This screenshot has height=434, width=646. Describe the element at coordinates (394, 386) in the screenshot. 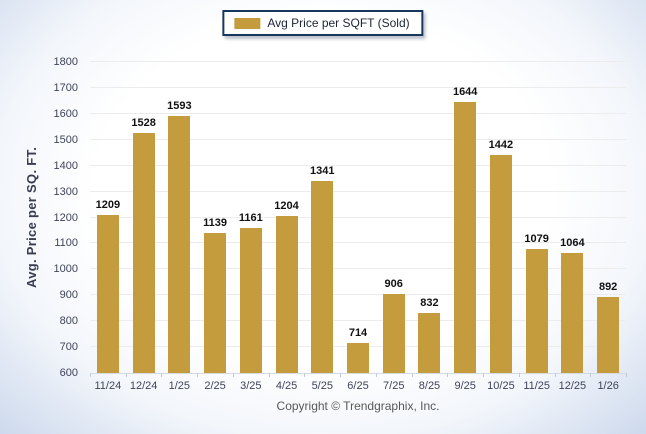

I see `x-tick-label: 7/25` at that location.